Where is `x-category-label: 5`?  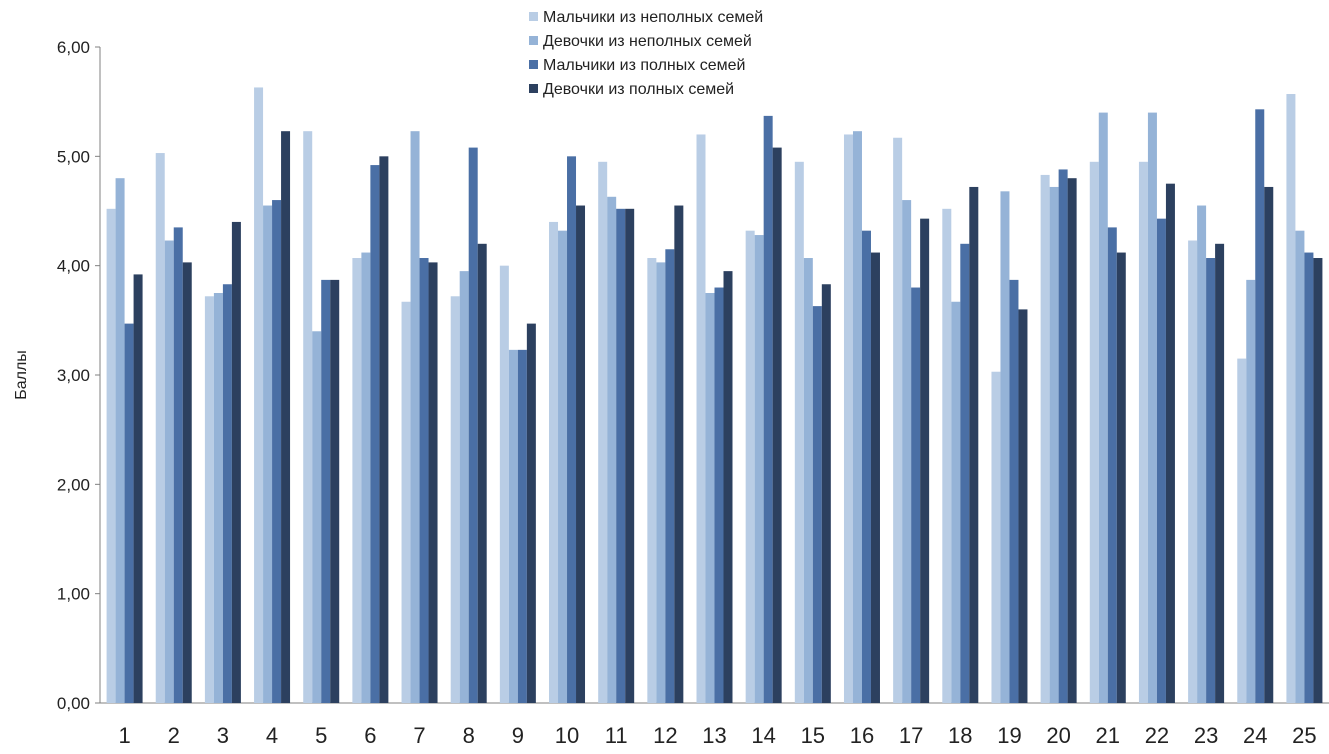
x-category-label: 5 is located at coordinates (321, 735).